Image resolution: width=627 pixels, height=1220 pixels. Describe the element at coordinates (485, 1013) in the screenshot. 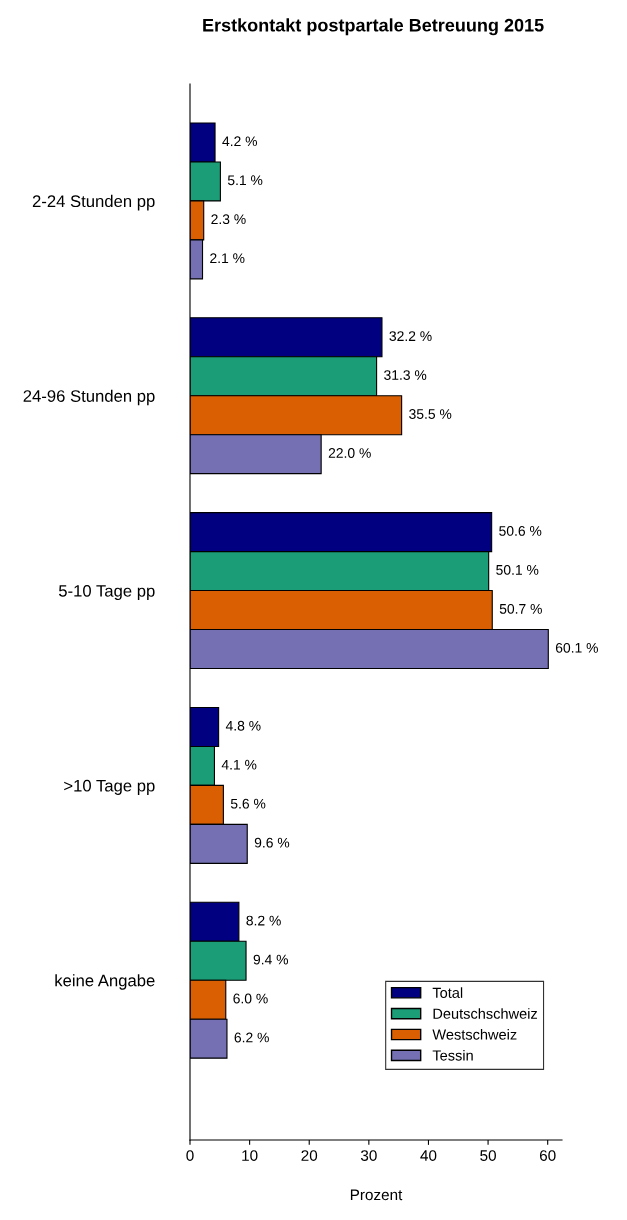

I see `legend-label: Deutschschweiz` at that location.